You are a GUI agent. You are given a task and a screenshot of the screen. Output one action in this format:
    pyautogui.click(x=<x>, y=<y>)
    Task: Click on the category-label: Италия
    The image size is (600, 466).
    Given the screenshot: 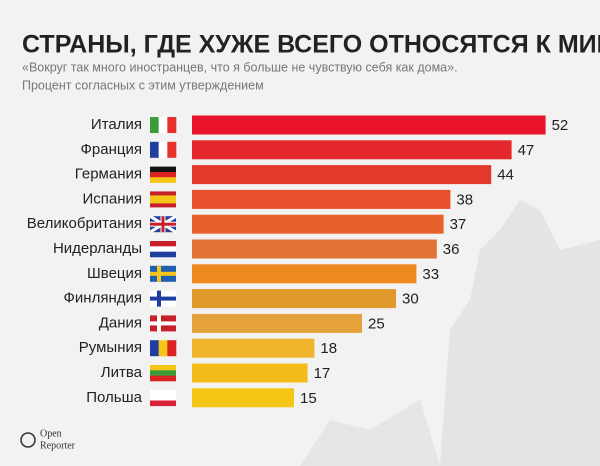 What is the action you would take?
    pyautogui.click(x=116, y=124)
    